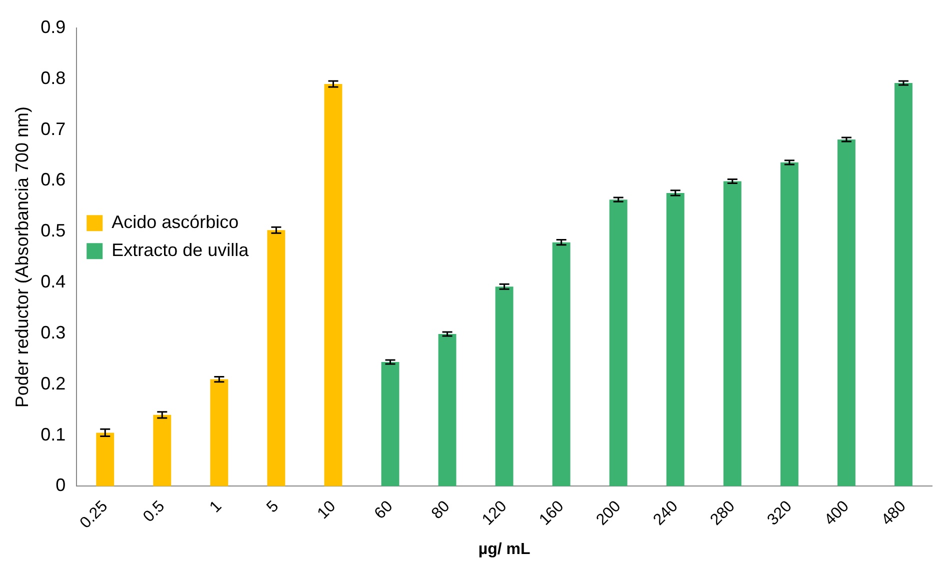 This screenshot has height=571, width=950. What do you see at coordinates (154, 512) in the screenshot?
I see `x-tick-label: 0.5` at bounding box center [154, 512].